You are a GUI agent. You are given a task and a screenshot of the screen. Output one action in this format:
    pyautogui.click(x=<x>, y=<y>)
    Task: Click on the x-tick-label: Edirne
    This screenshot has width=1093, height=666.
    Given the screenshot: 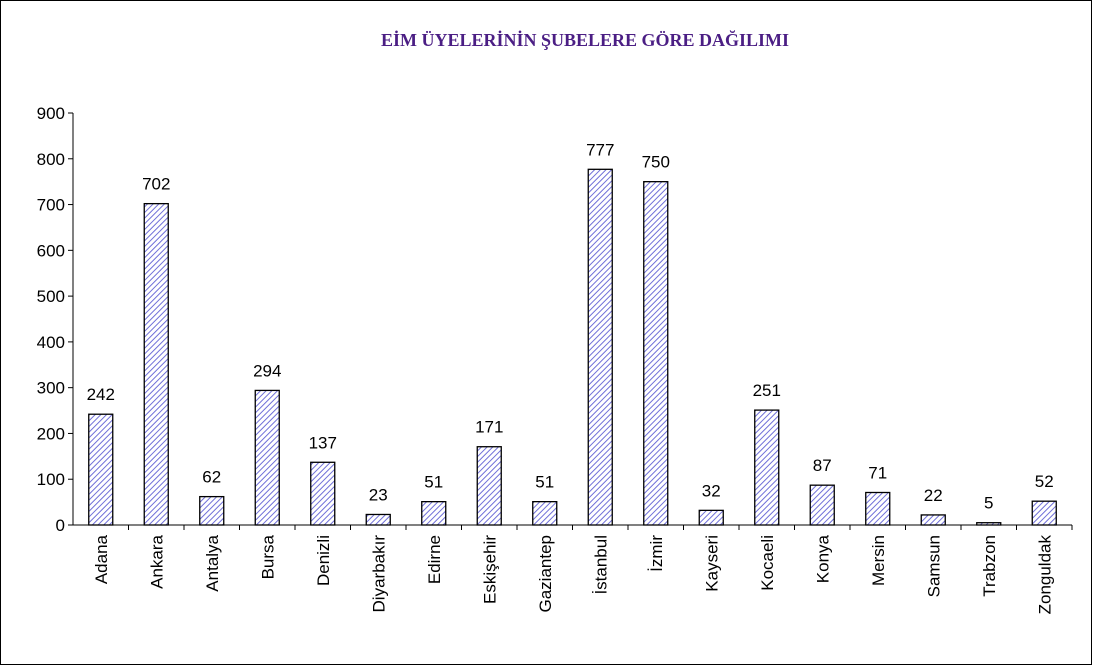 What is the action you would take?
    pyautogui.click(x=434, y=559)
    